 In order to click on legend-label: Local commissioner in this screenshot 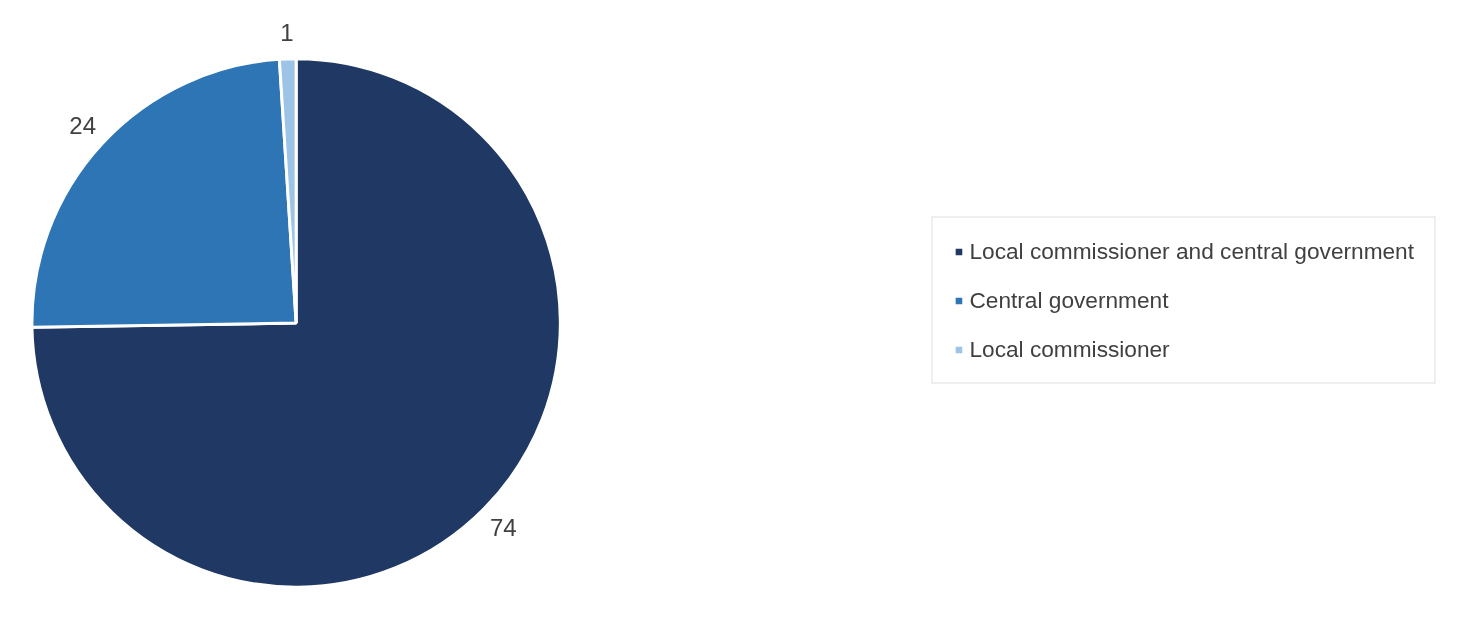, I will do `click(1069, 349)`.